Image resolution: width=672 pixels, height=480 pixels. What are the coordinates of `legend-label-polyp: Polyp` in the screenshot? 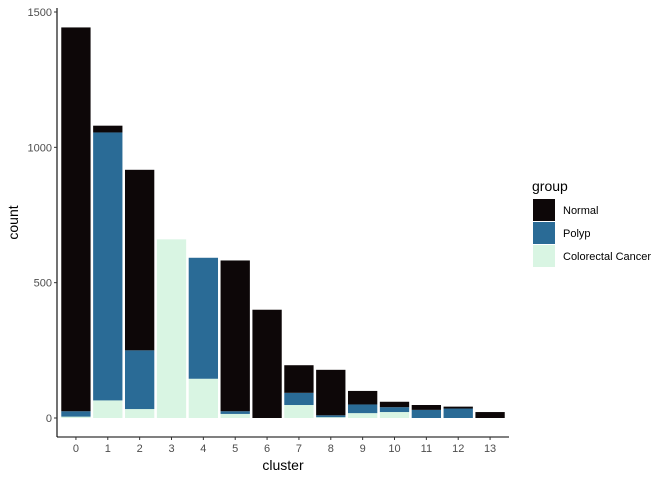 It's located at (577, 234).